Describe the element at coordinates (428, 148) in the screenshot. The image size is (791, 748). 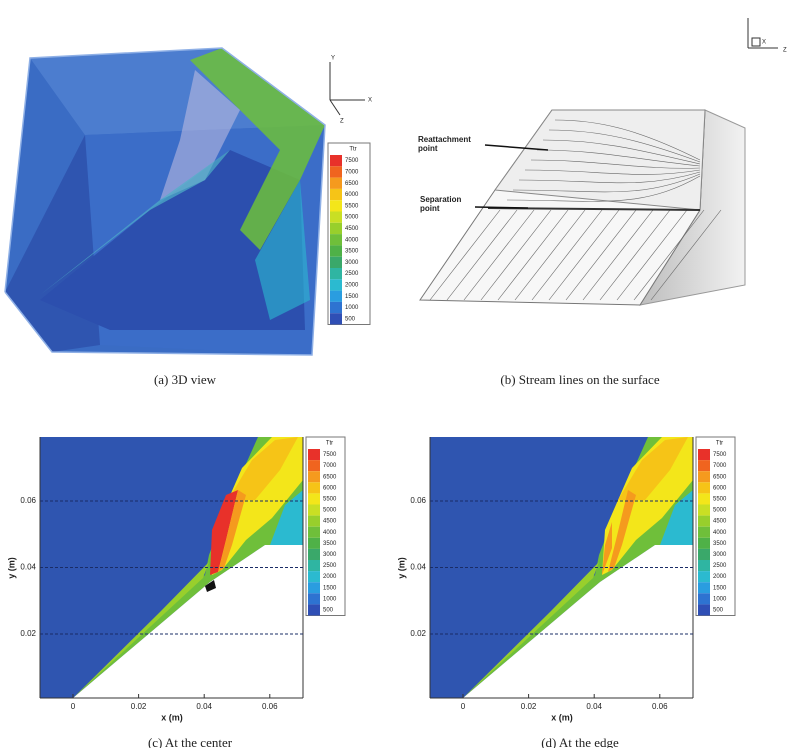
I see `annotation: point` at that location.